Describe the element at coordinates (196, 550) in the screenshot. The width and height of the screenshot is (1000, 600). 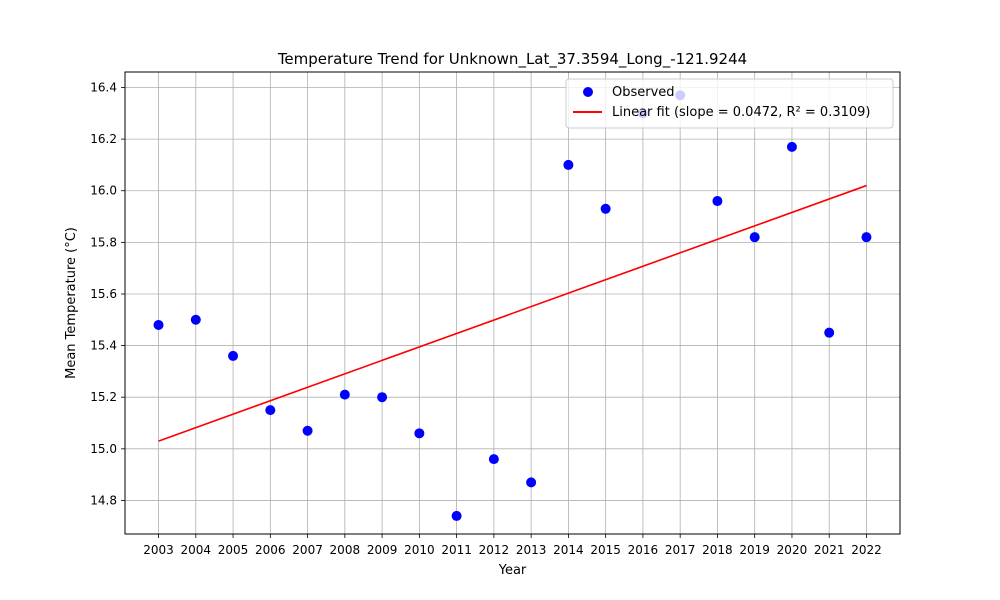
I see `x-tick-label: 2004` at that location.